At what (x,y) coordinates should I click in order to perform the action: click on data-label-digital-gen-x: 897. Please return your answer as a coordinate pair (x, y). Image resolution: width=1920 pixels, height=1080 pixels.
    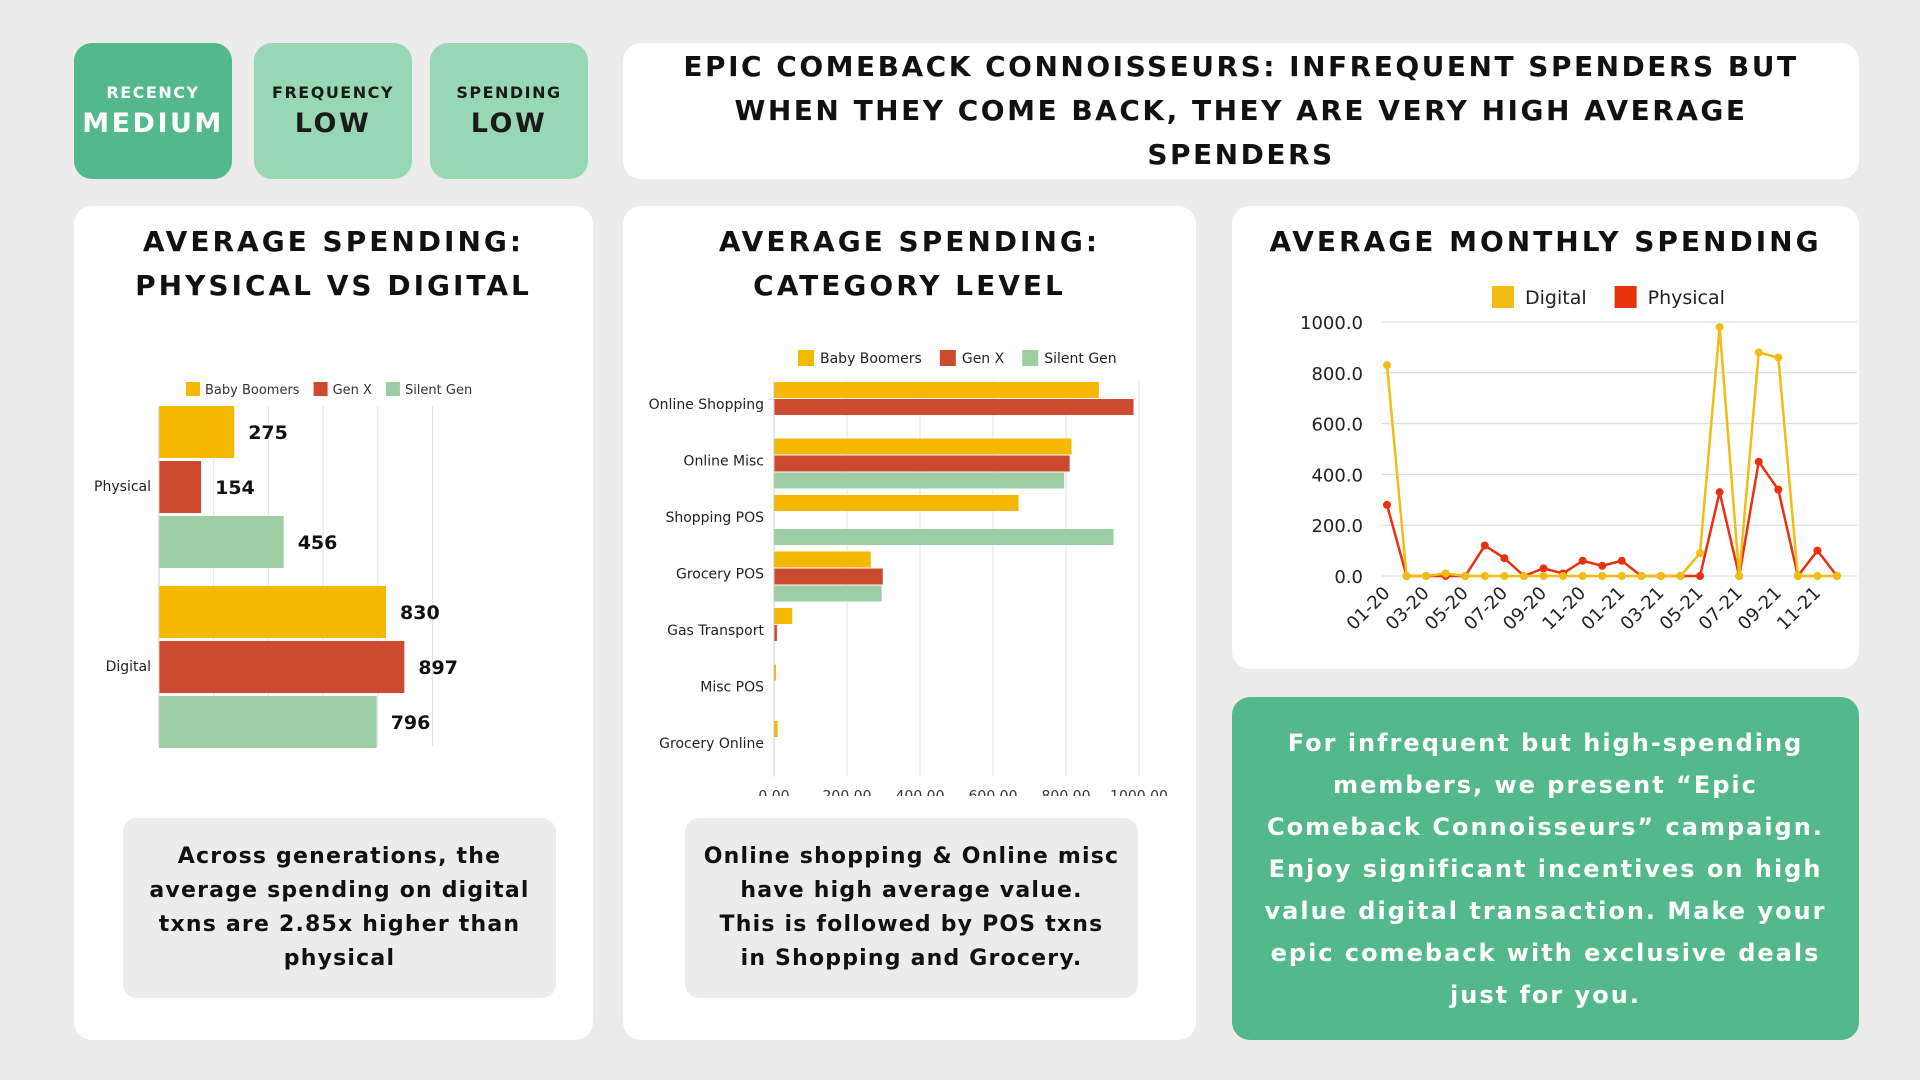
    Looking at the image, I should click on (438, 668).